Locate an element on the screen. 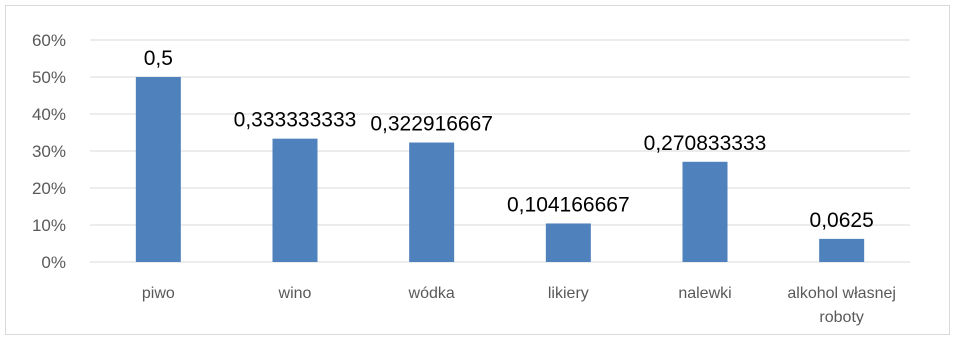 This screenshot has width=955, height=340. data-label: 0,333333333 is located at coordinates (295, 120).